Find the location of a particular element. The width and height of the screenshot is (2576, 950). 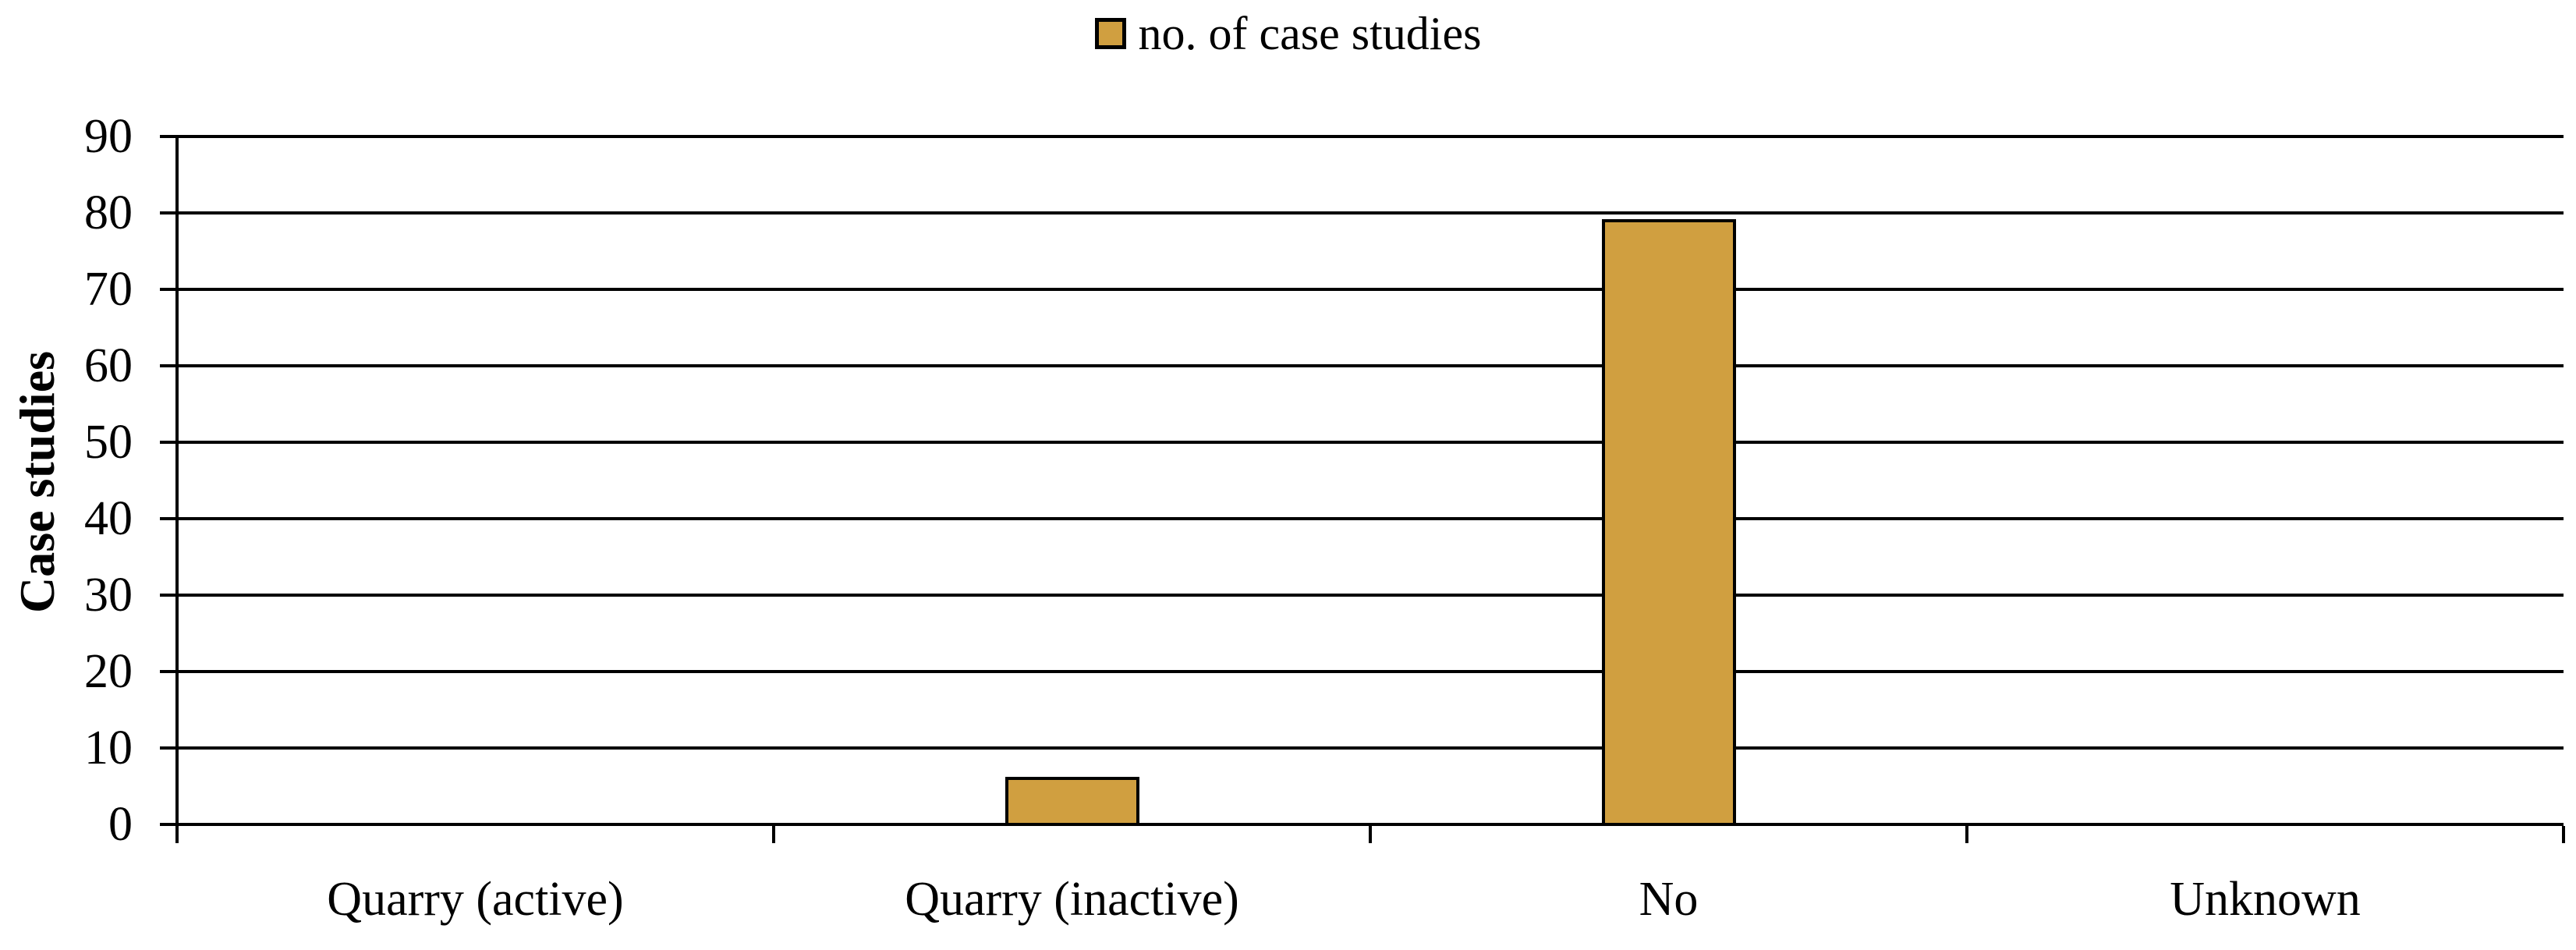

y-tick-label-30: 30 is located at coordinates (108, 595).